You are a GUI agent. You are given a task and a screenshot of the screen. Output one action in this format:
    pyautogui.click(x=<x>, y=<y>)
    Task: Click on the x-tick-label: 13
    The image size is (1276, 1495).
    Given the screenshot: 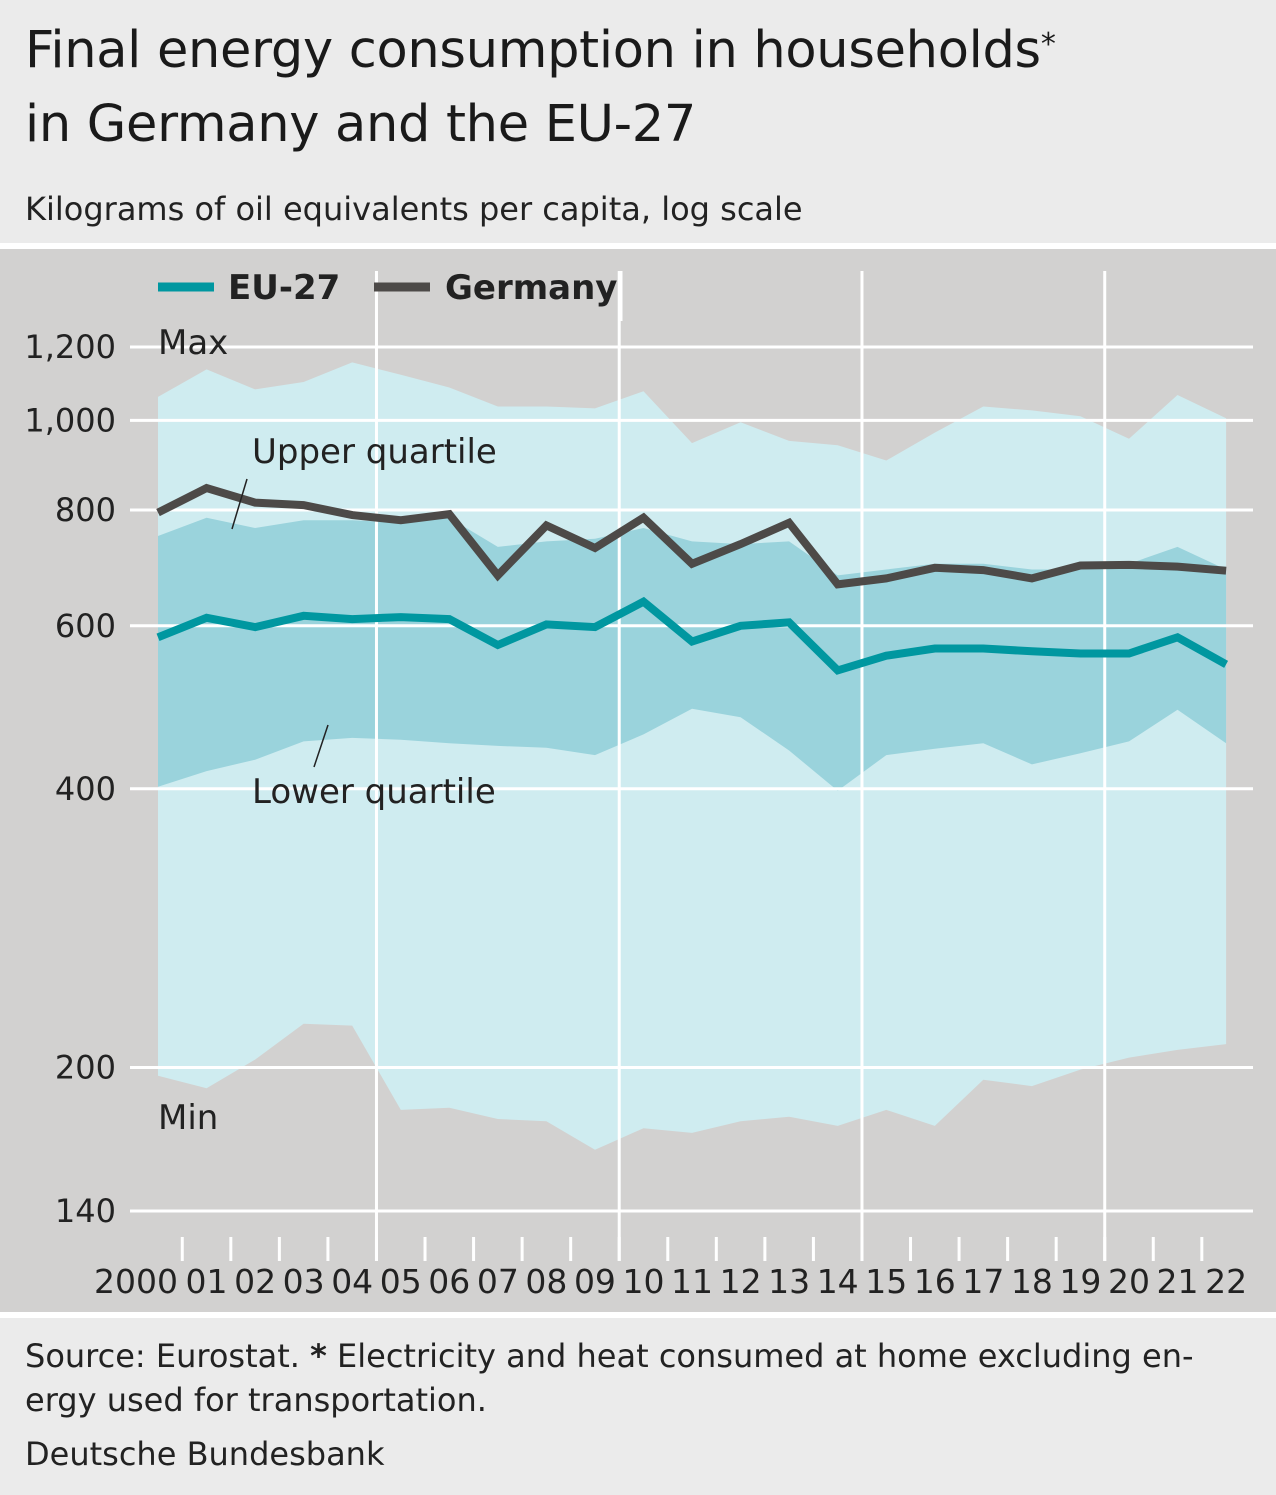 What is the action you would take?
    pyautogui.click(x=789, y=1281)
    